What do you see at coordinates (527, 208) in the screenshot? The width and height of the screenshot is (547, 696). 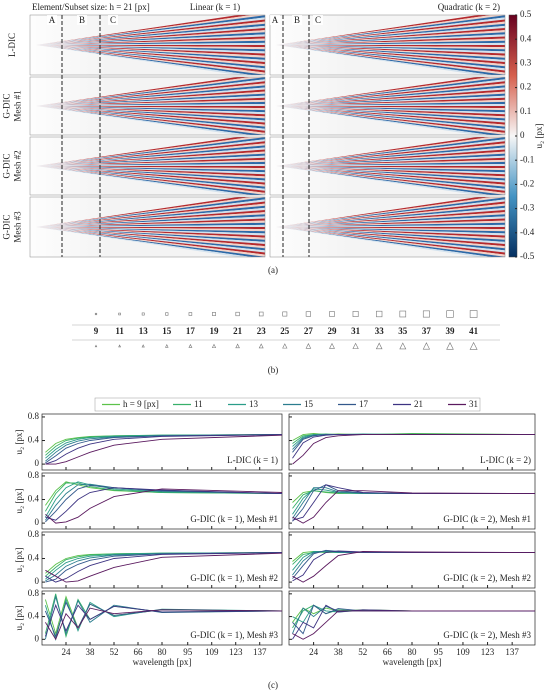 I see `colorbar-tick-label: -0.3` at bounding box center [527, 208].